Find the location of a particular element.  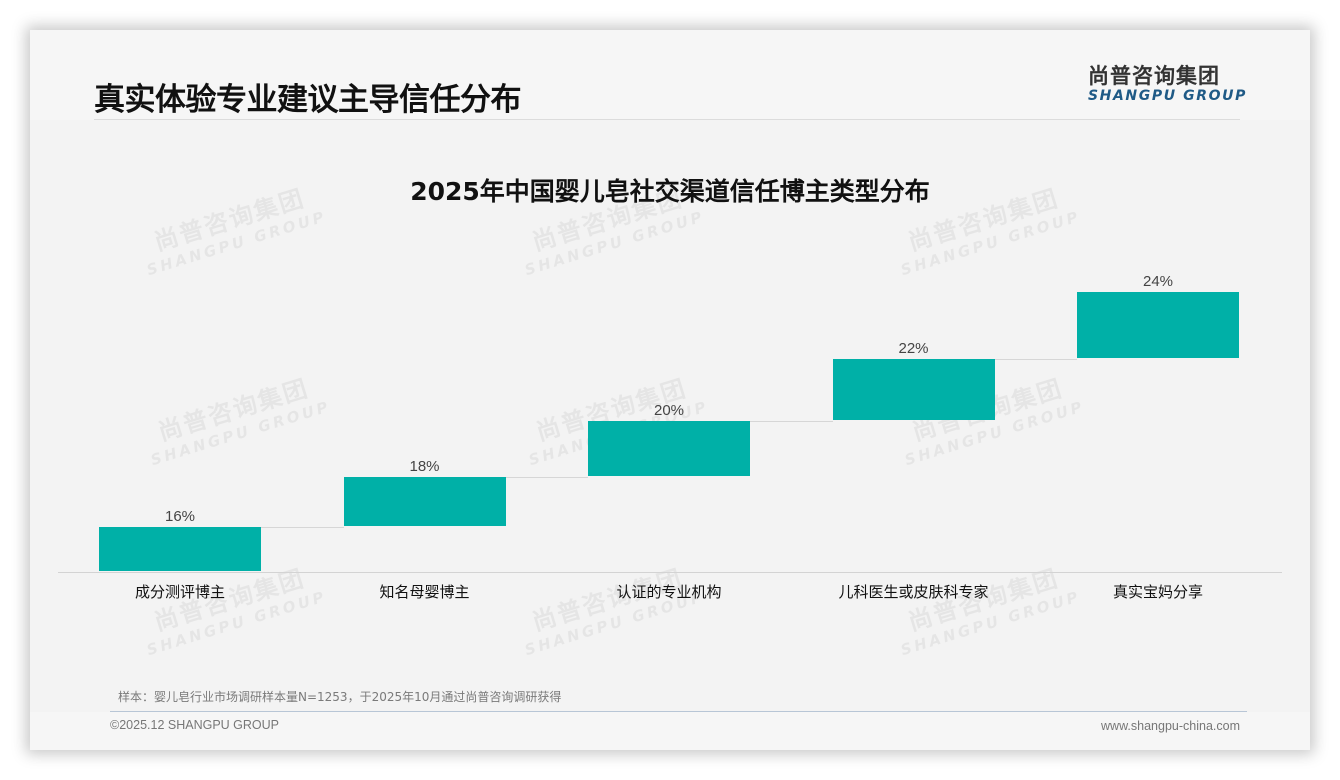

company-logo: 尚普咨询集团 SHANGPU GROUP is located at coordinates (1167, 84).